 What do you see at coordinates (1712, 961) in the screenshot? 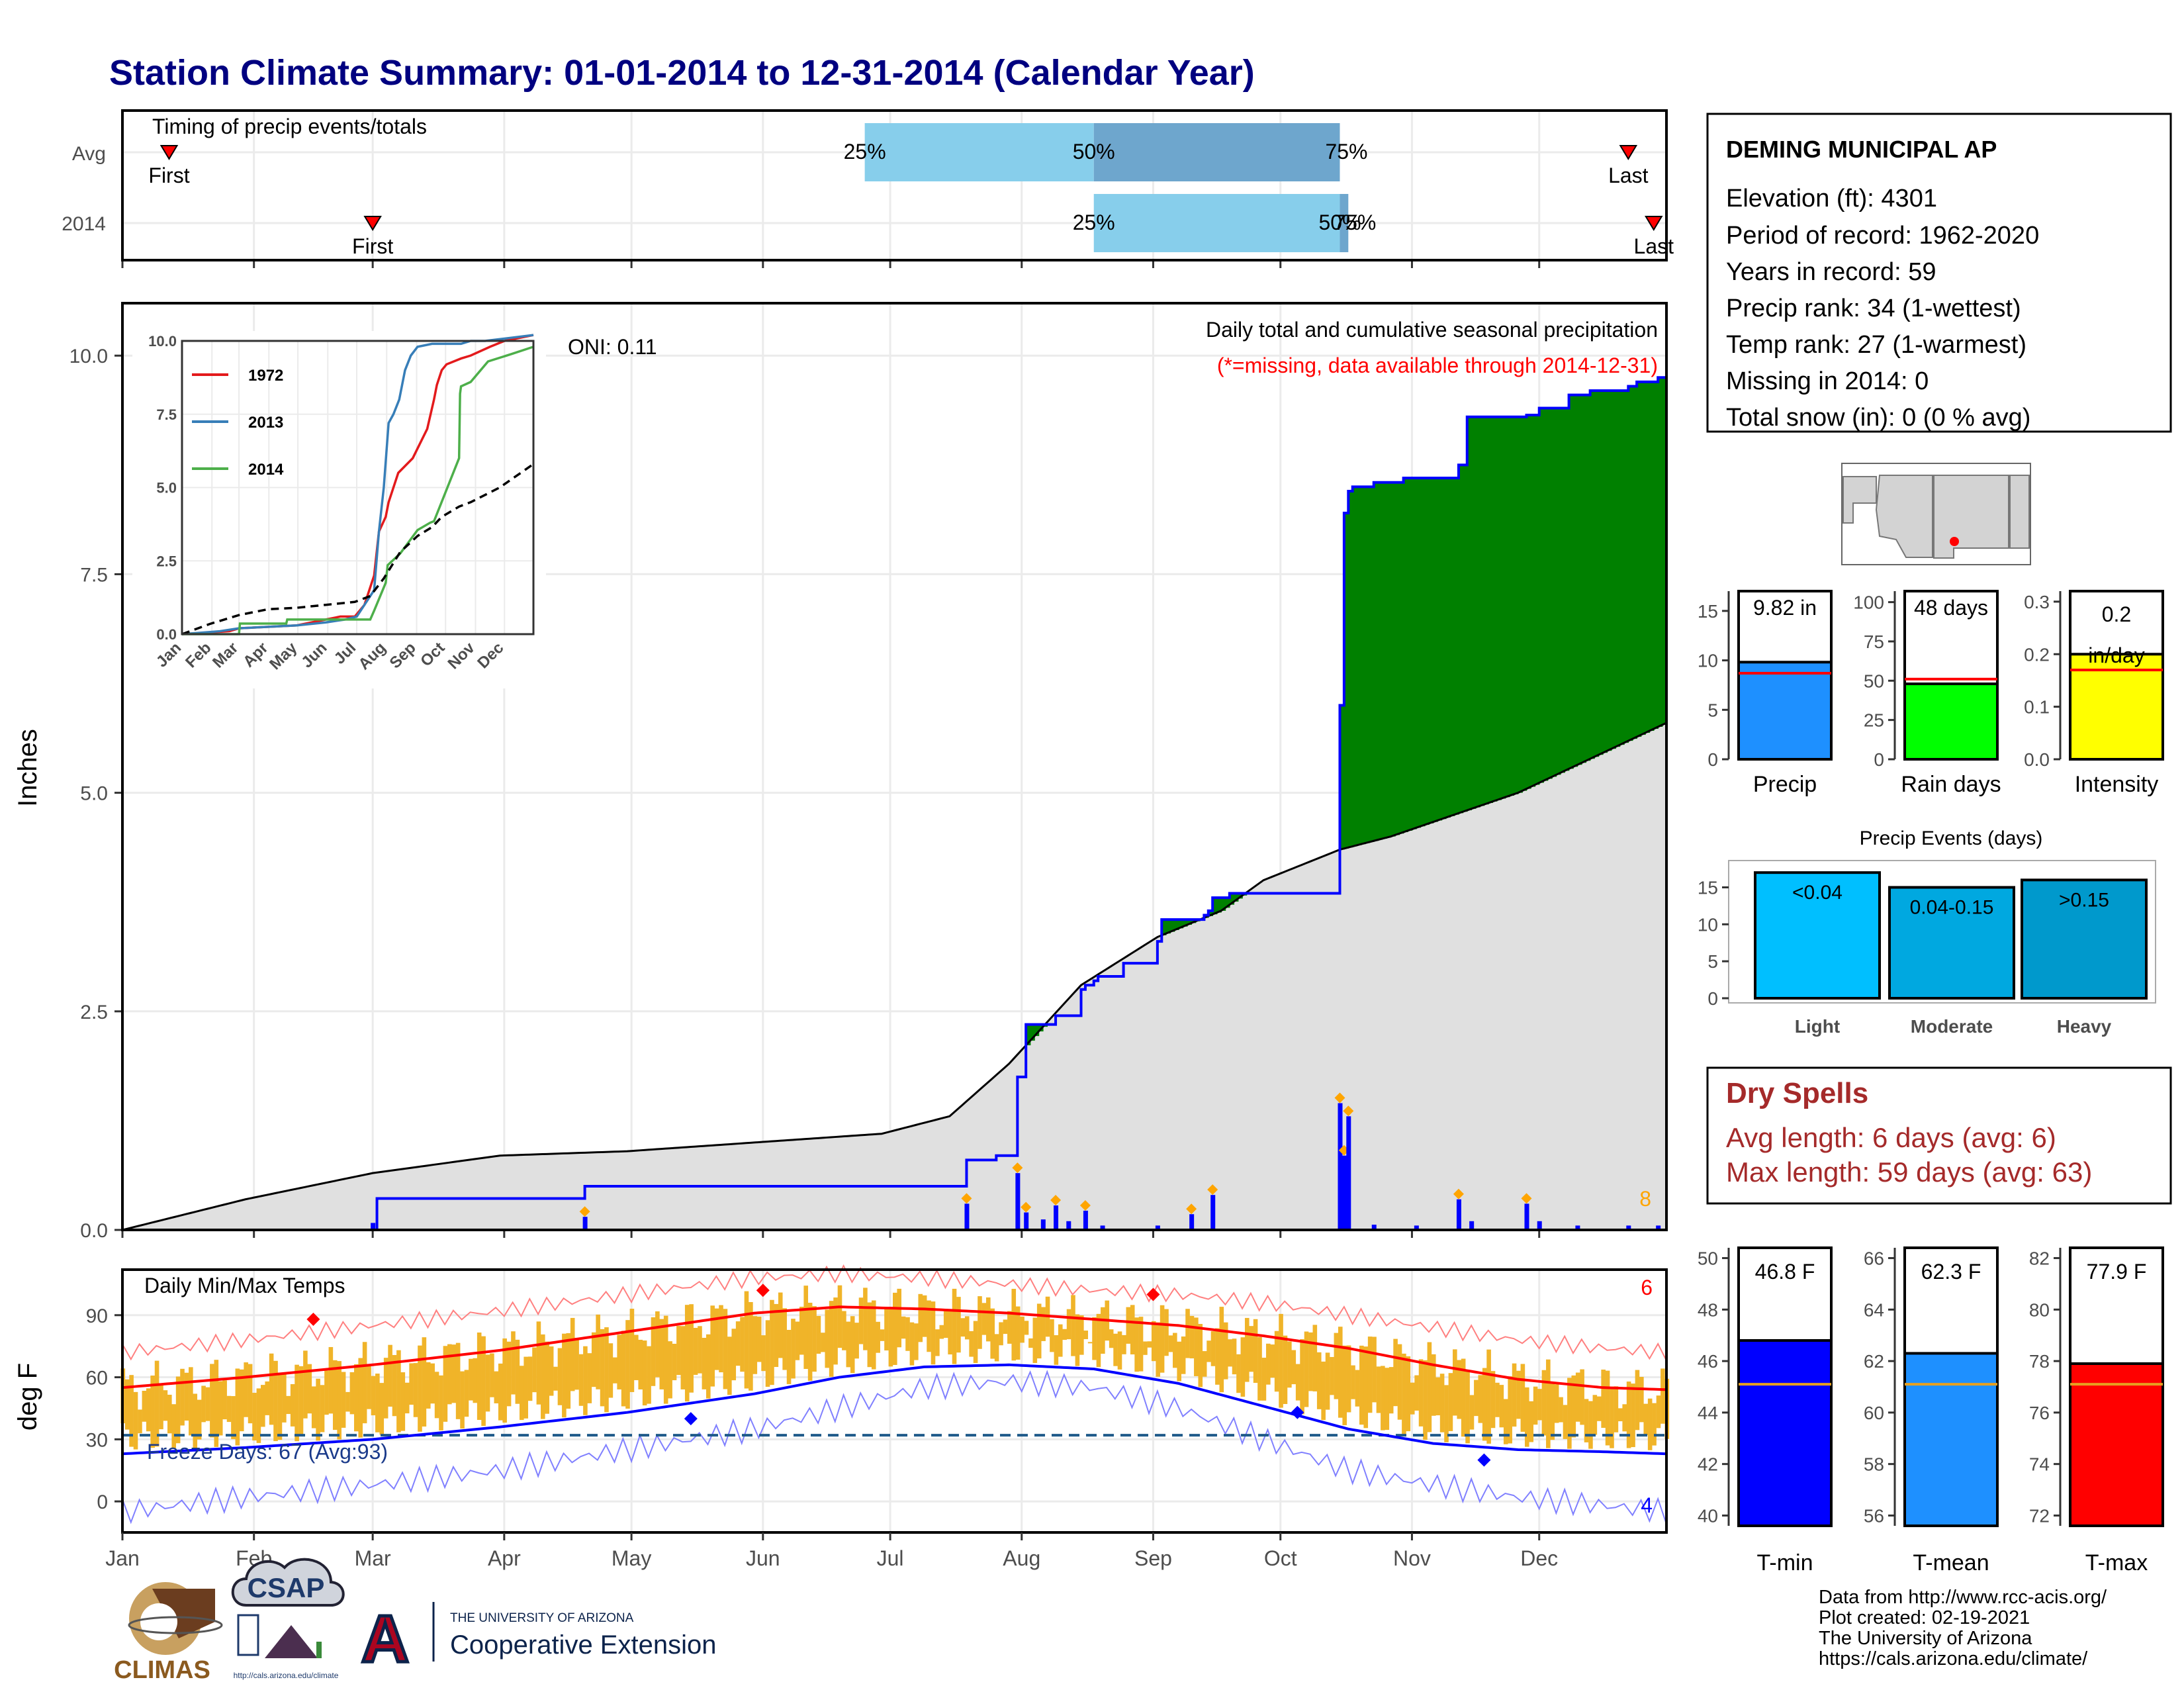
I see `events-y-tick-label: 5` at bounding box center [1712, 961].